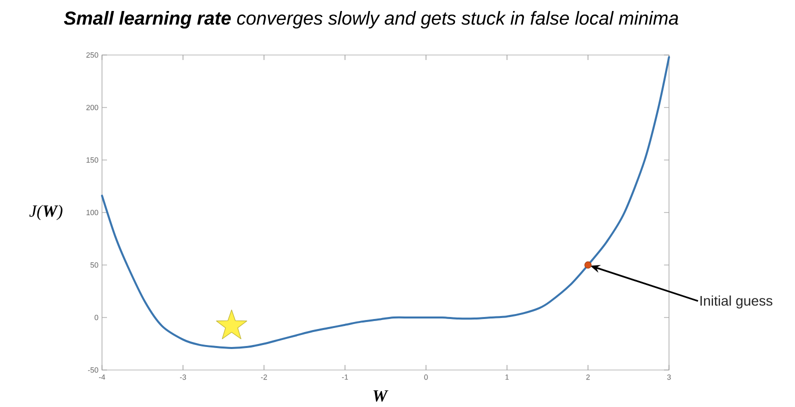 The width and height of the screenshot is (795, 407). What do you see at coordinates (45, 212) in the screenshot?
I see `y-axis-title: J(W)` at bounding box center [45, 212].